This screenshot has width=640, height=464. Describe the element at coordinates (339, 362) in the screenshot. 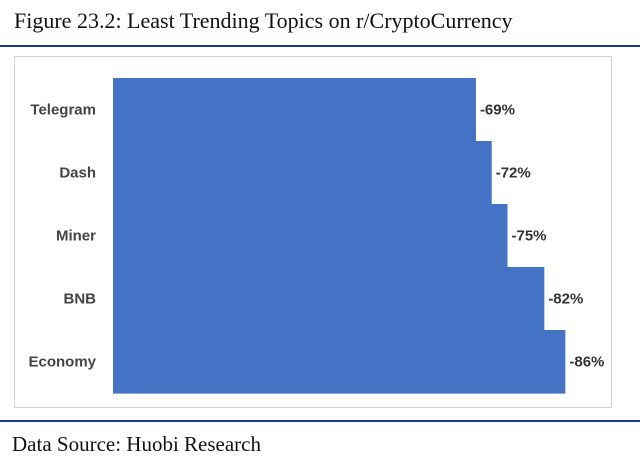

I see `bar-economy` at that location.